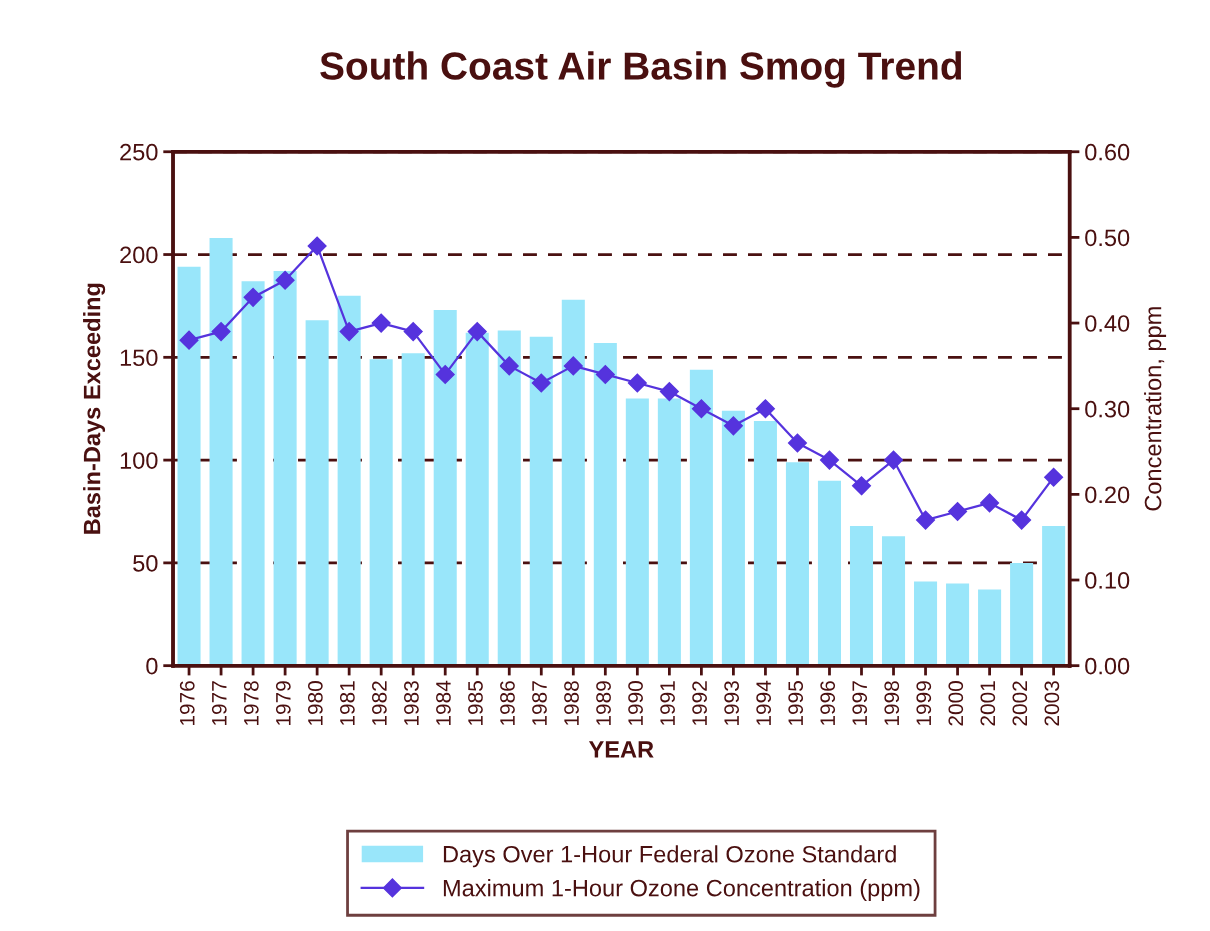 Image resolution: width=1210 pixels, height=931 pixels. What do you see at coordinates (219, 703) in the screenshot?
I see `x-tick-label: 1977` at bounding box center [219, 703].